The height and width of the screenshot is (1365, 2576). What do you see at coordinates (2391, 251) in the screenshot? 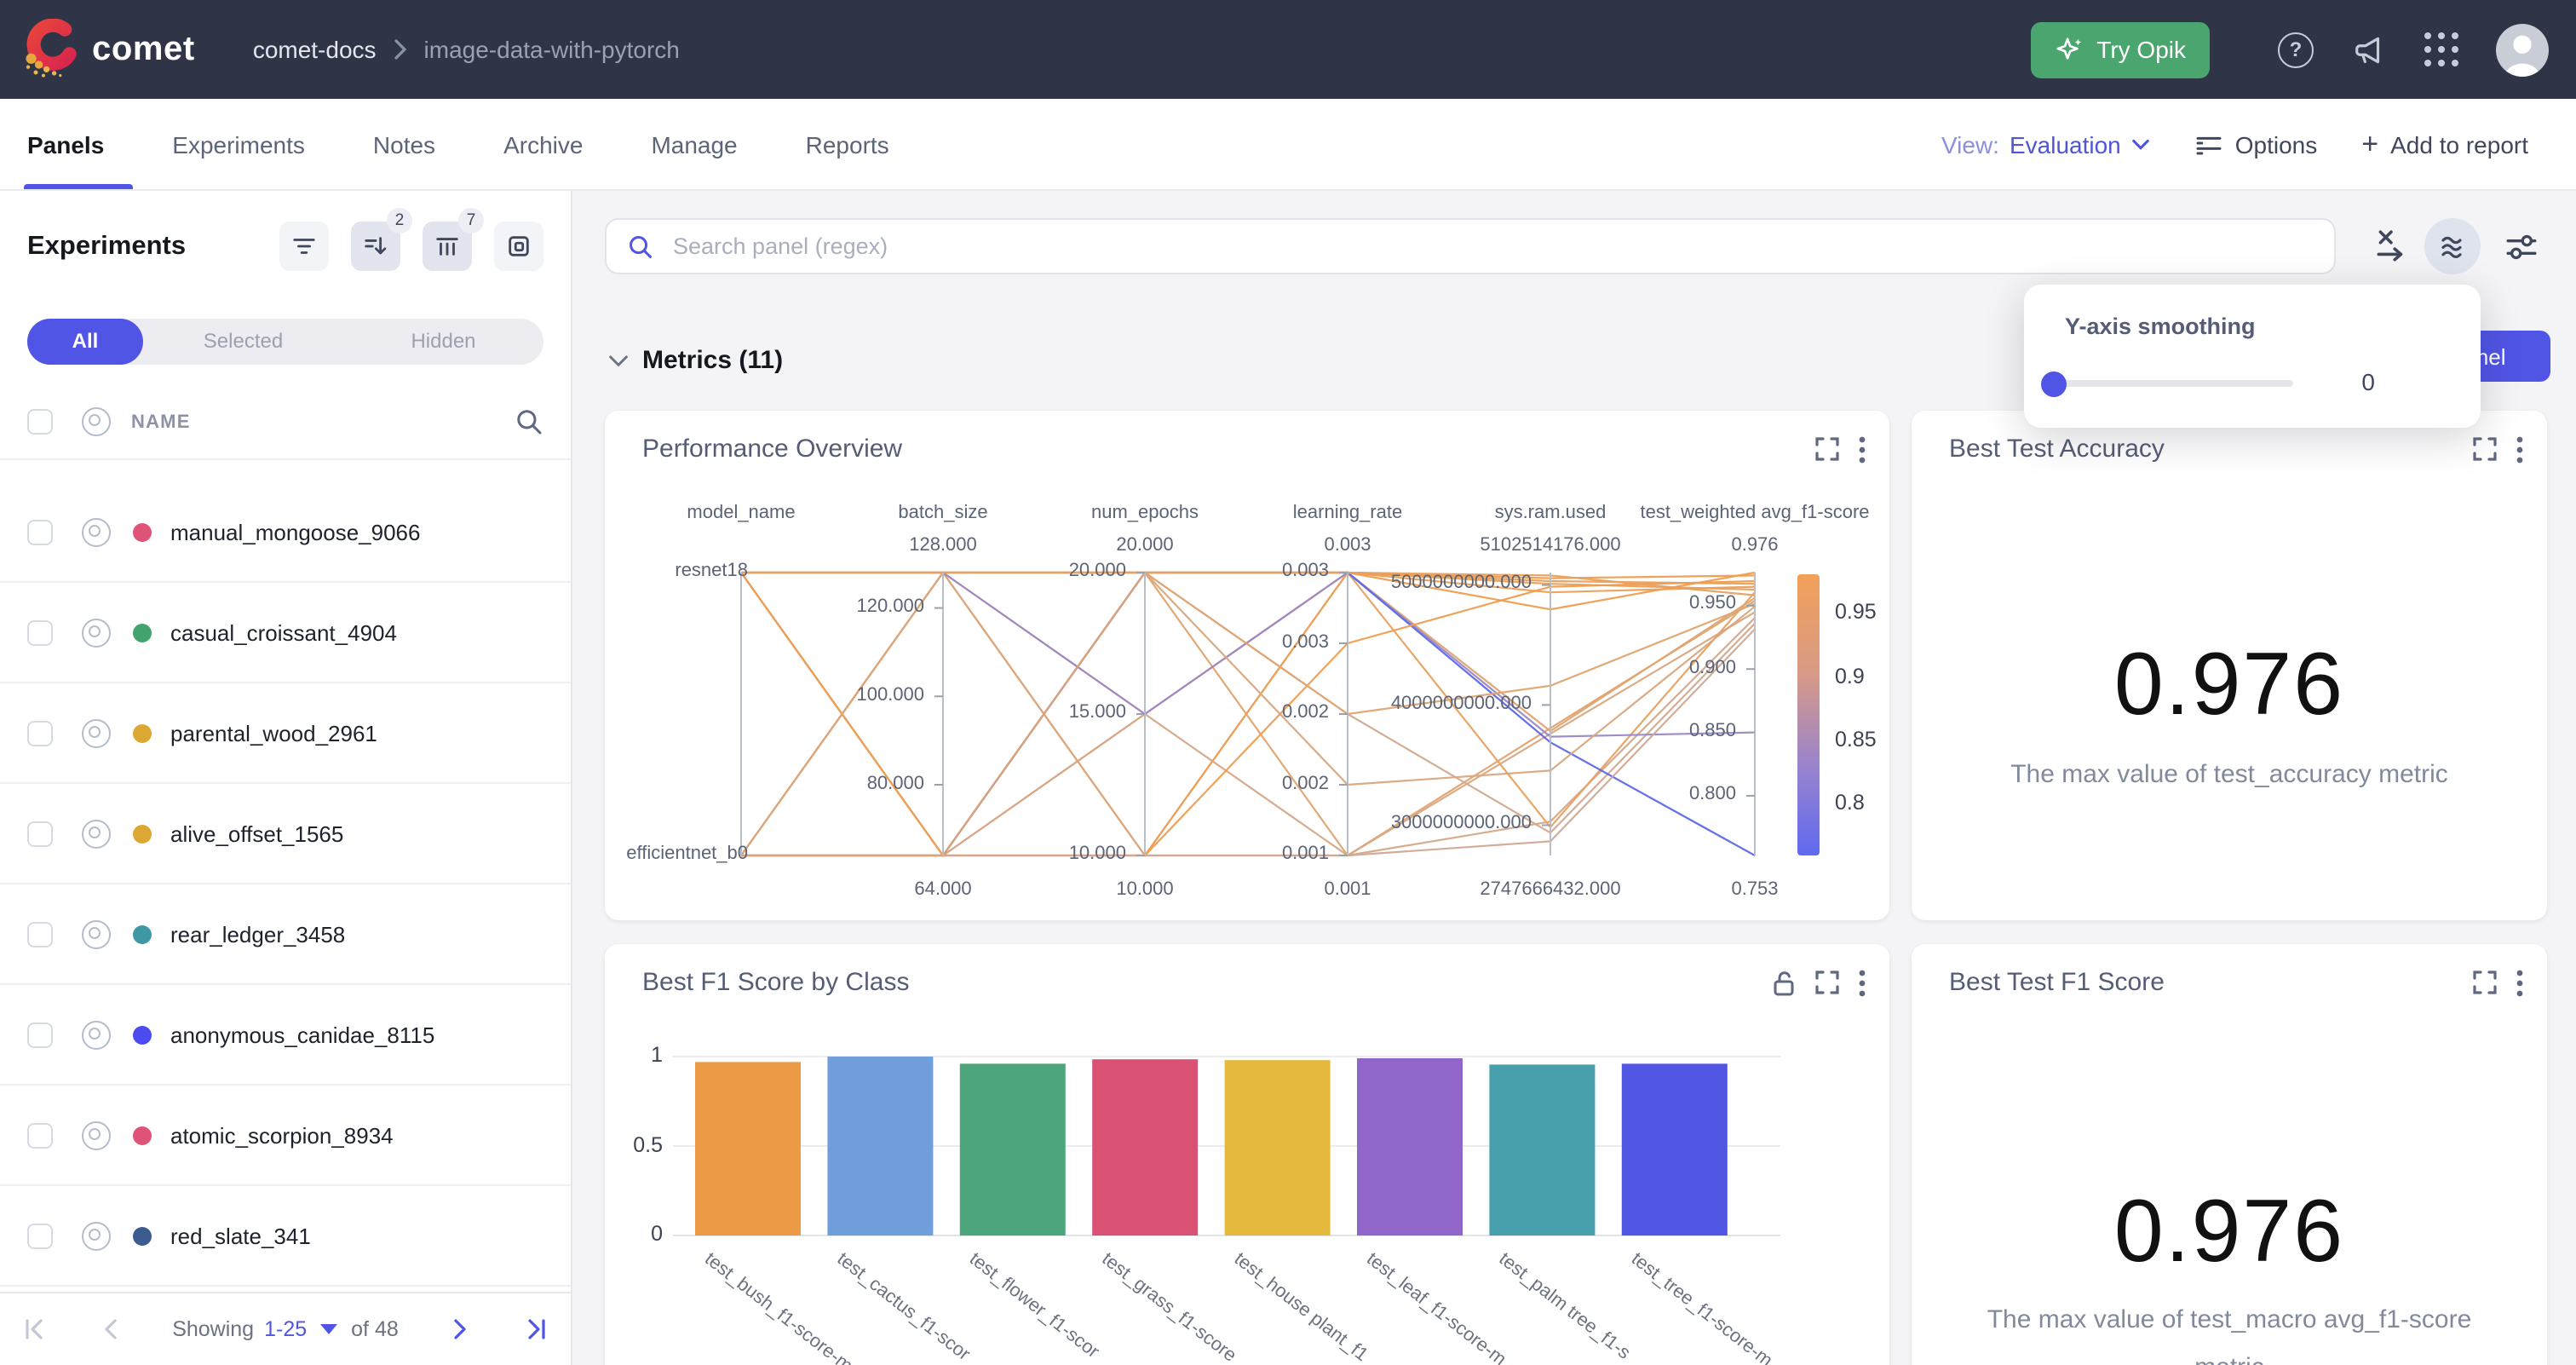
I see `x-axis-settings-button` at bounding box center [2391, 251].